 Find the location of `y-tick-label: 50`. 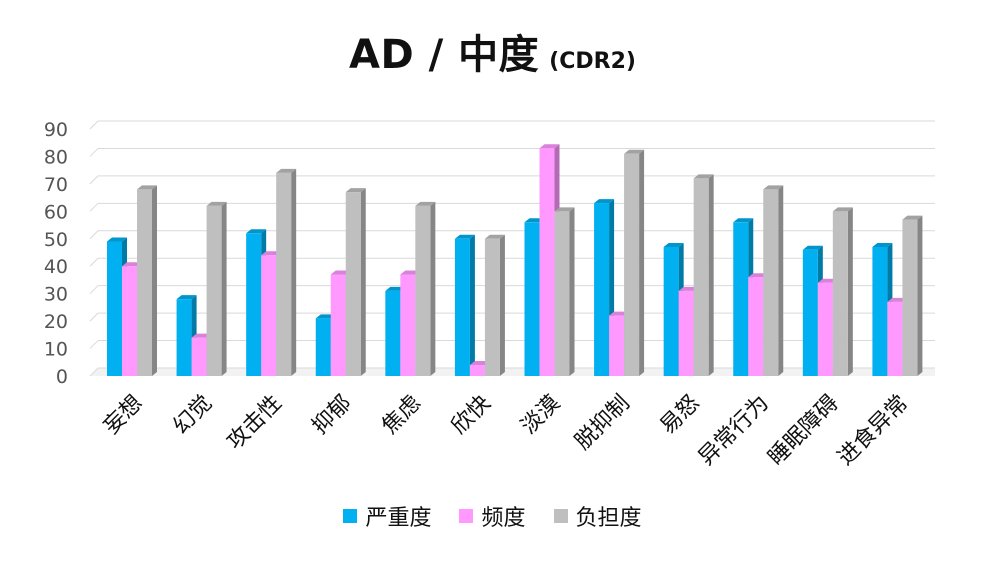

y-tick-label: 50 is located at coordinates (56, 240).